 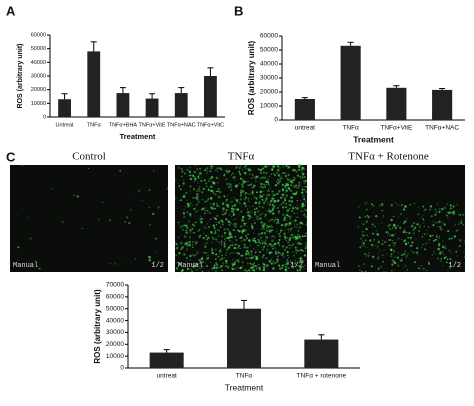 What do you see at coordinates (122, 90) in the screenshot?
I see `error-bar` at bounding box center [122, 90].